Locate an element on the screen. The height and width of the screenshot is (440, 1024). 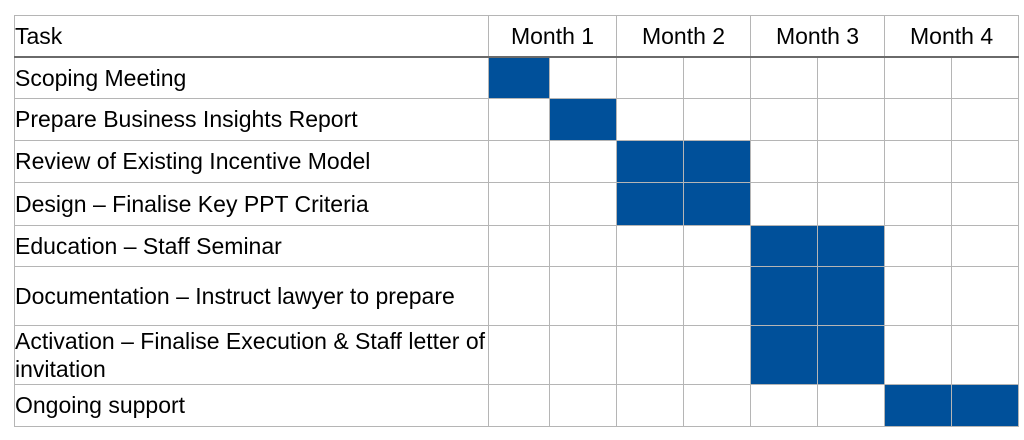
table-row: Education – Staff Seminar is located at coordinates (517, 245).